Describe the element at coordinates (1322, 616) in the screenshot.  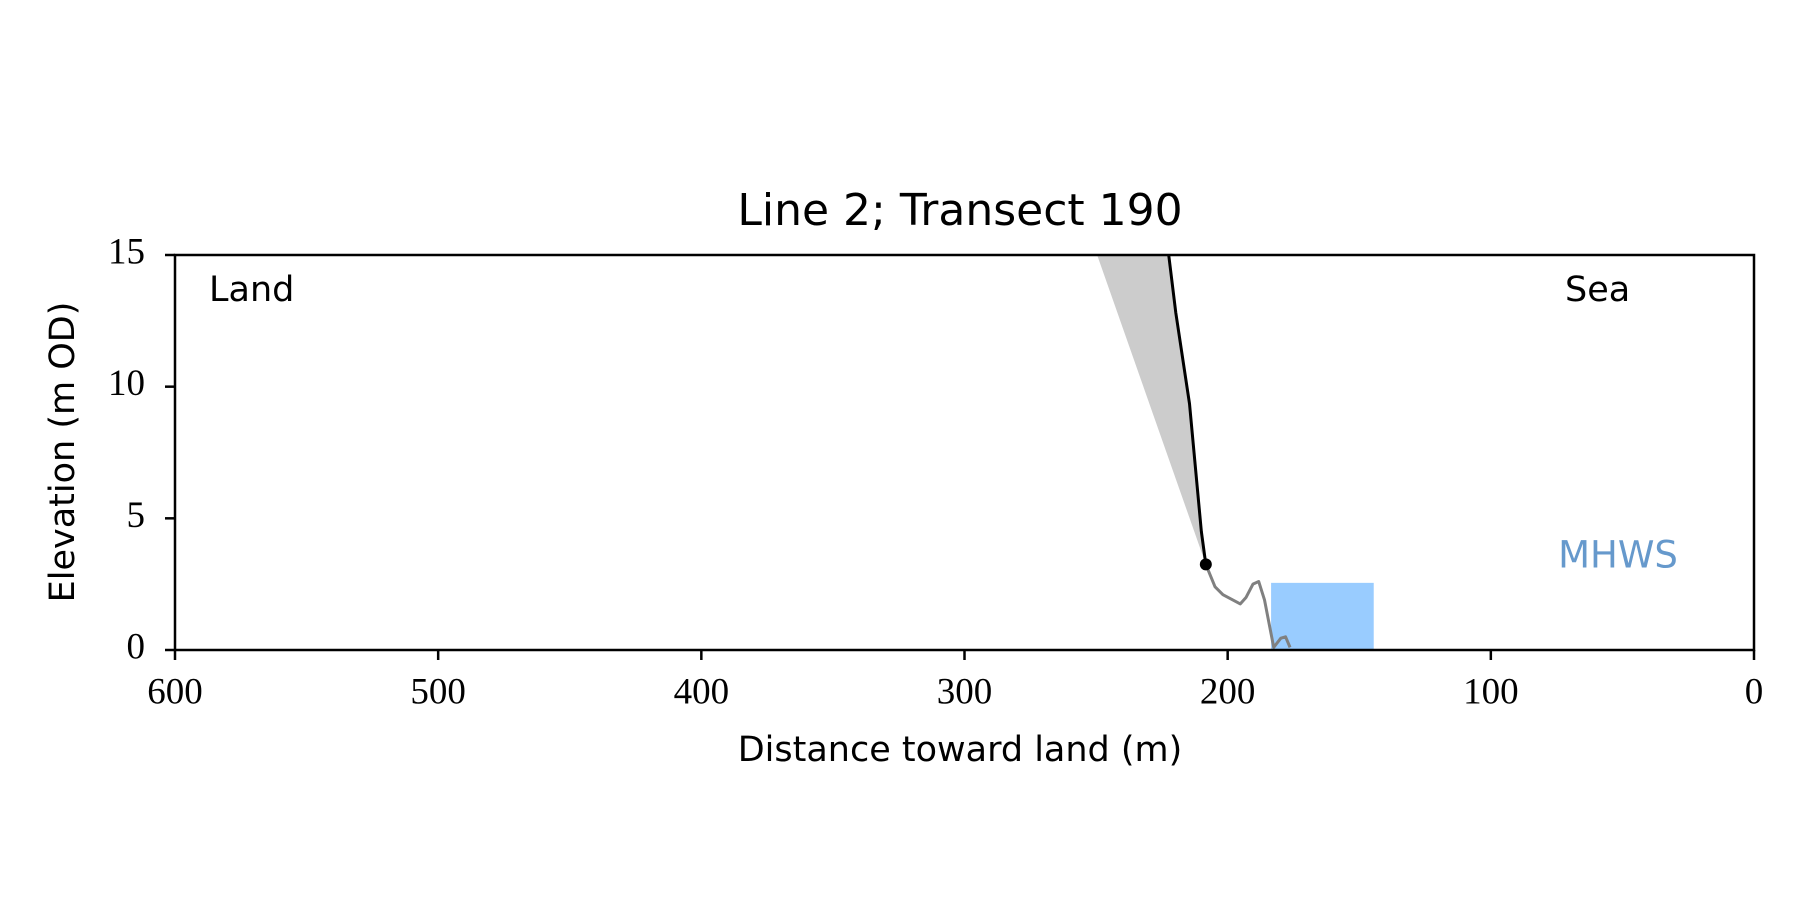
I see `mhws-box` at that location.